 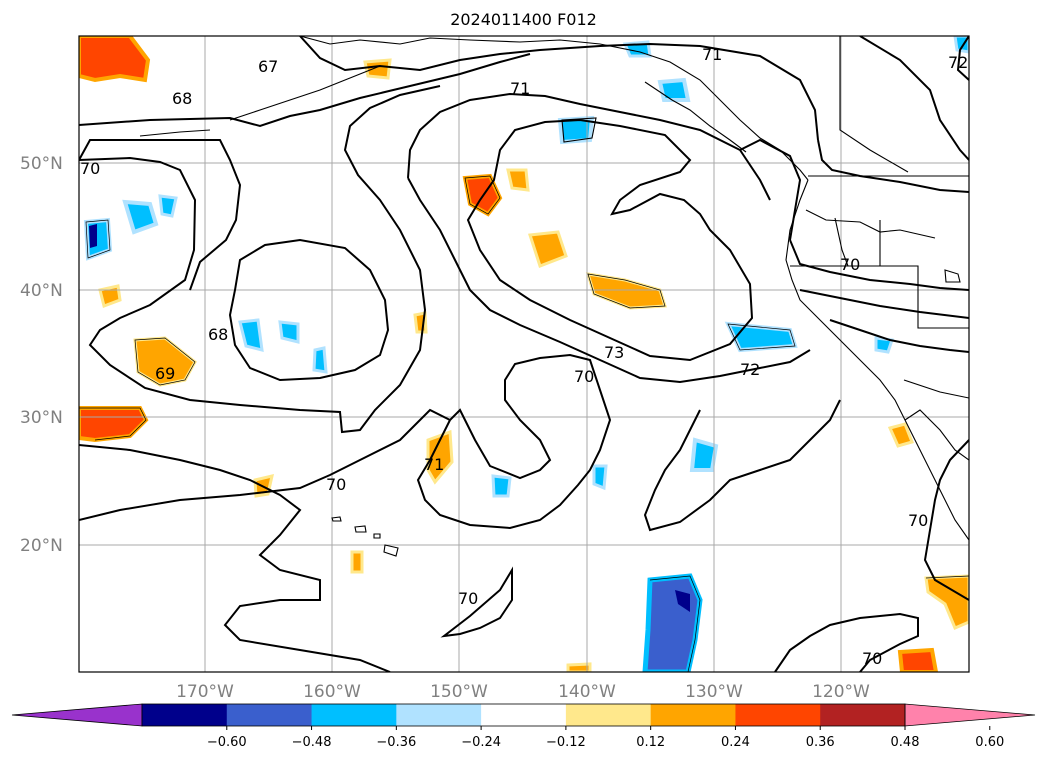 What do you see at coordinates (650, 742) in the screenshot?
I see `colorbar-tick-label: 0.12` at bounding box center [650, 742].